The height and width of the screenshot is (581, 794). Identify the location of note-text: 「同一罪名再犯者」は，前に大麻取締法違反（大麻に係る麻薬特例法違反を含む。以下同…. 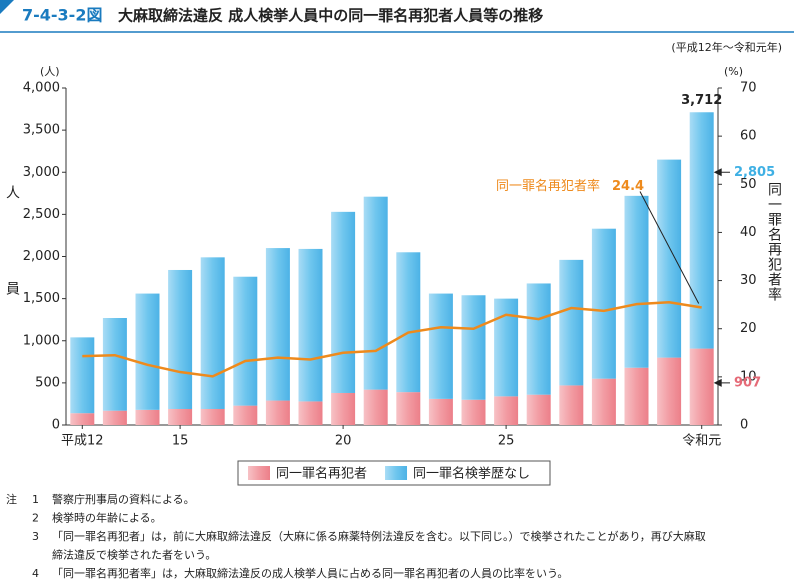
(379, 536).